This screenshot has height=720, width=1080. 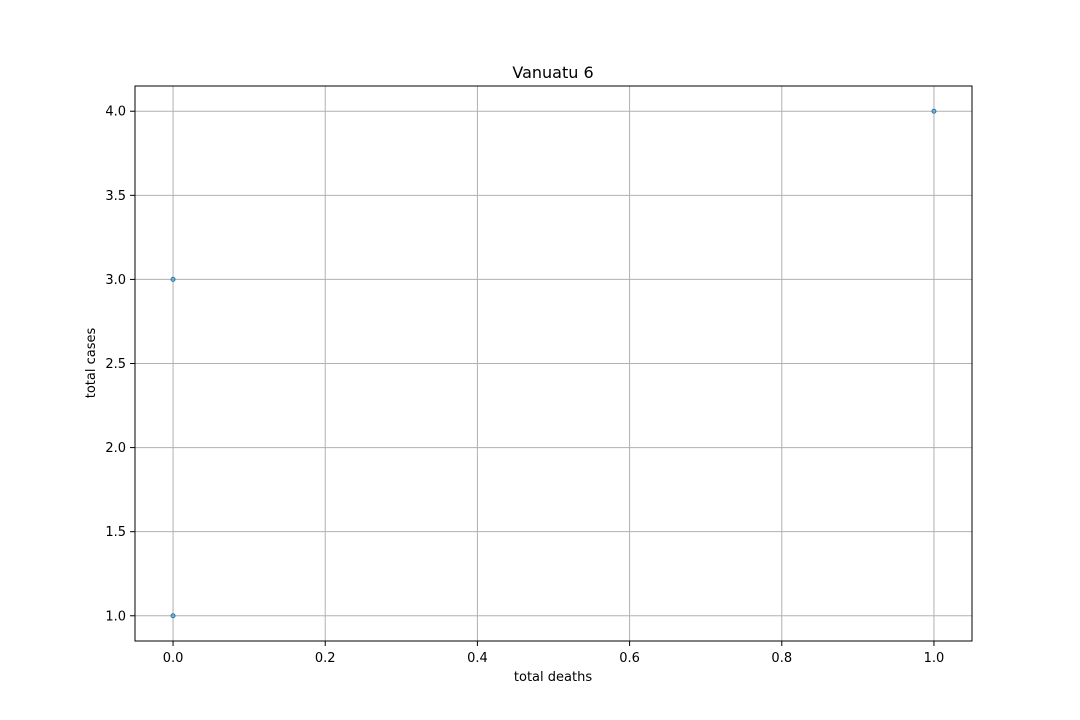 I want to click on x-tick-label: 0.8, so click(x=781, y=658).